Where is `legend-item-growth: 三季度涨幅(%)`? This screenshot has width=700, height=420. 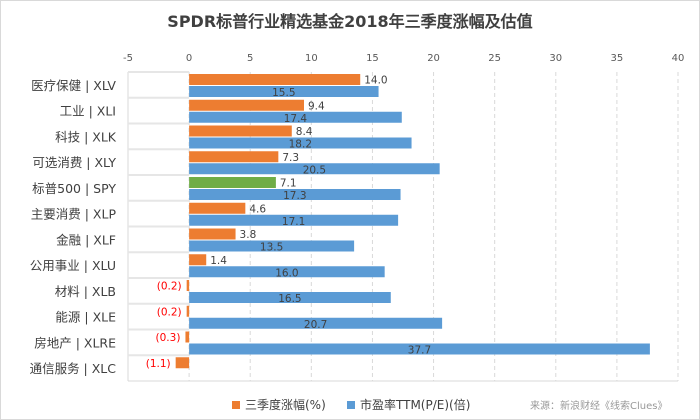
legend-item-growth: 三季度涨幅(%) is located at coordinates (279, 404).